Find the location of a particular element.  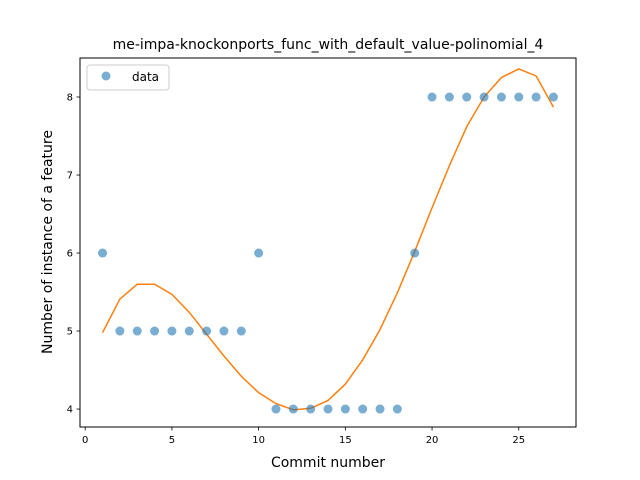

y-tick-label: 5 is located at coordinates (70, 332).